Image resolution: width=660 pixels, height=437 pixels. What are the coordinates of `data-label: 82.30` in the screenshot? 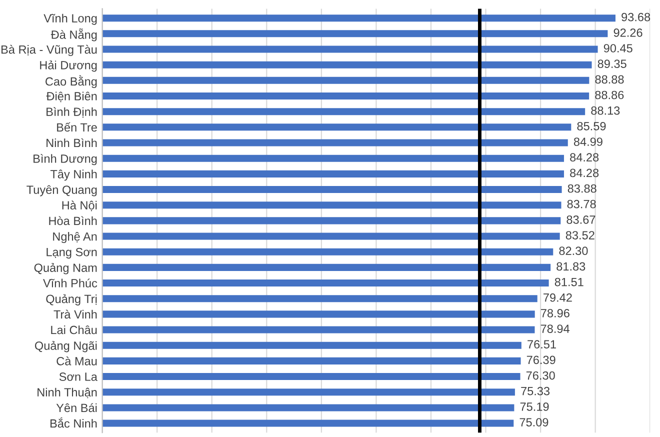 It's located at (573, 251).